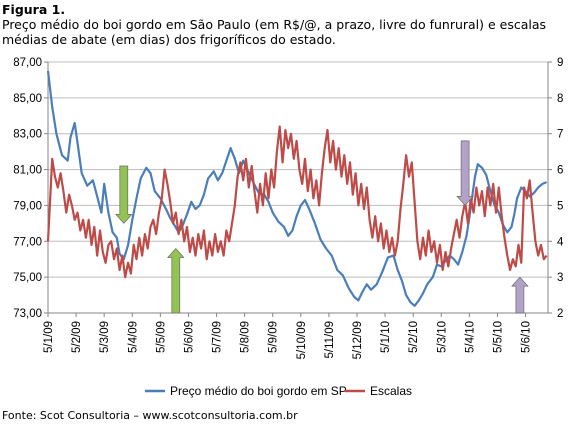 The image size is (586, 428). What do you see at coordinates (560, 314) in the screenshot?
I see `right-tick-label: 2` at bounding box center [560, 314].